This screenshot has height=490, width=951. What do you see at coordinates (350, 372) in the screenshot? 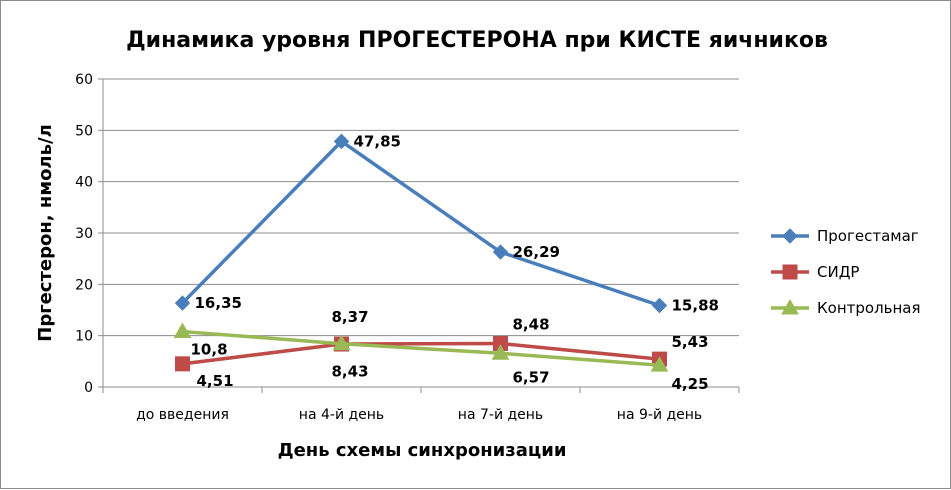
I see `data-label: 8,43` at bounding box center [350, 372].